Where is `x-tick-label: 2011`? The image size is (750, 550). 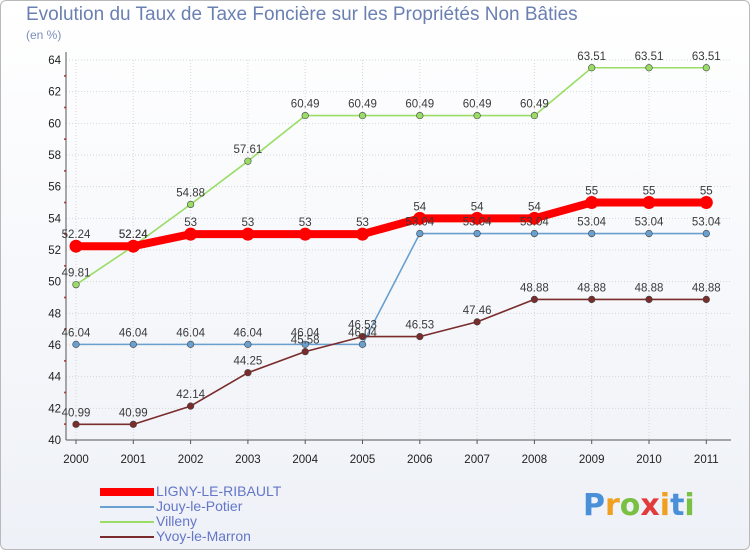
x-tick-label: 2011 is located at coordinates (706, 460).